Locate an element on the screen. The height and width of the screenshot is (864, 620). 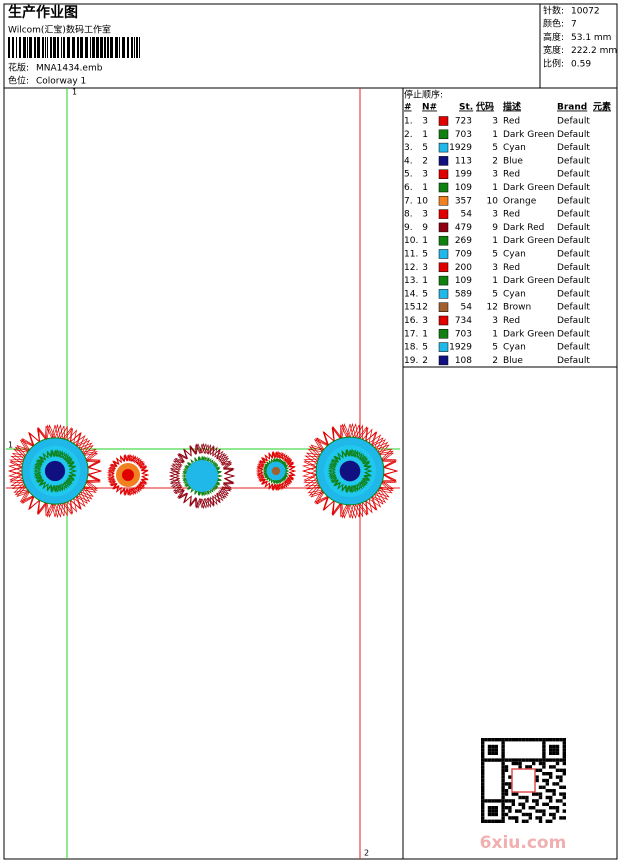
file-label: 花版: is located at coordinates (18, 68).